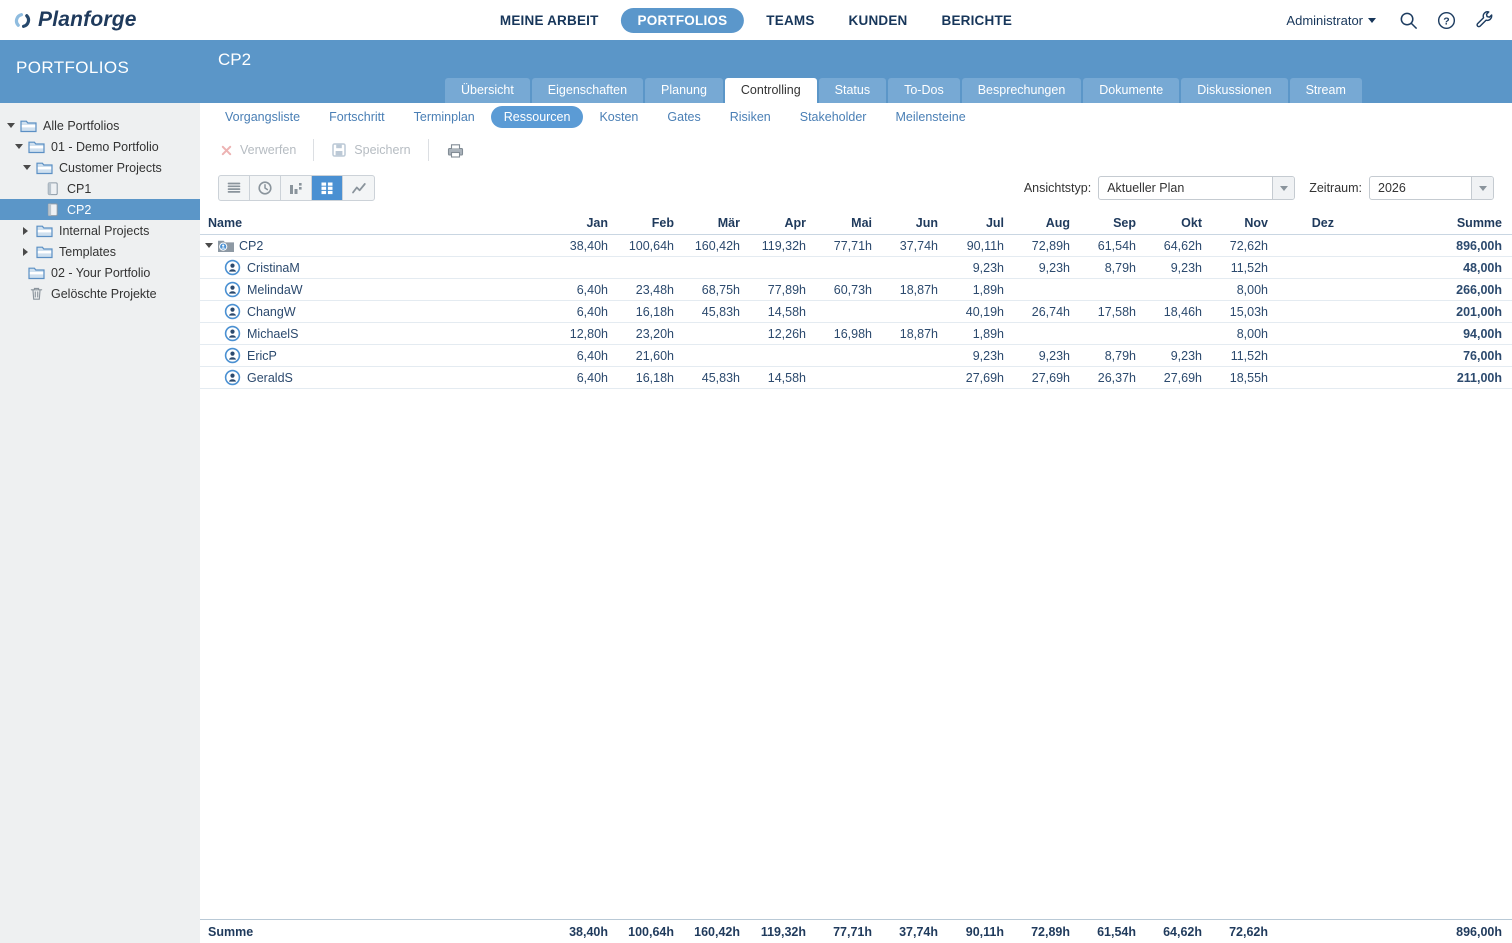 This screenshot has width=1512, height=943. Describe the element at coordinates (1182, 245) in the screenshot. I see `cell-okt: 64,62h` at that location.